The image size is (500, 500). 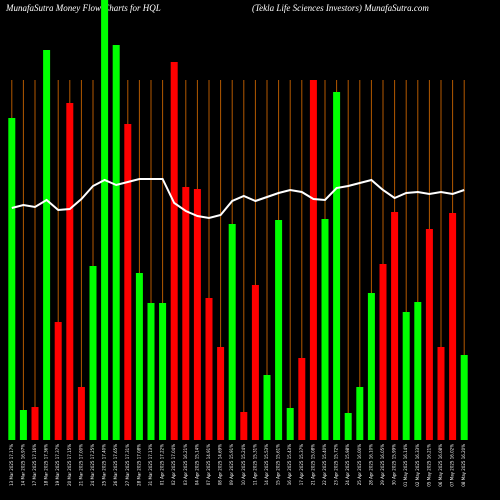 I want to click on x-tick-label: 29 Apr 2025 16.05%, so click(x=382, y=464).